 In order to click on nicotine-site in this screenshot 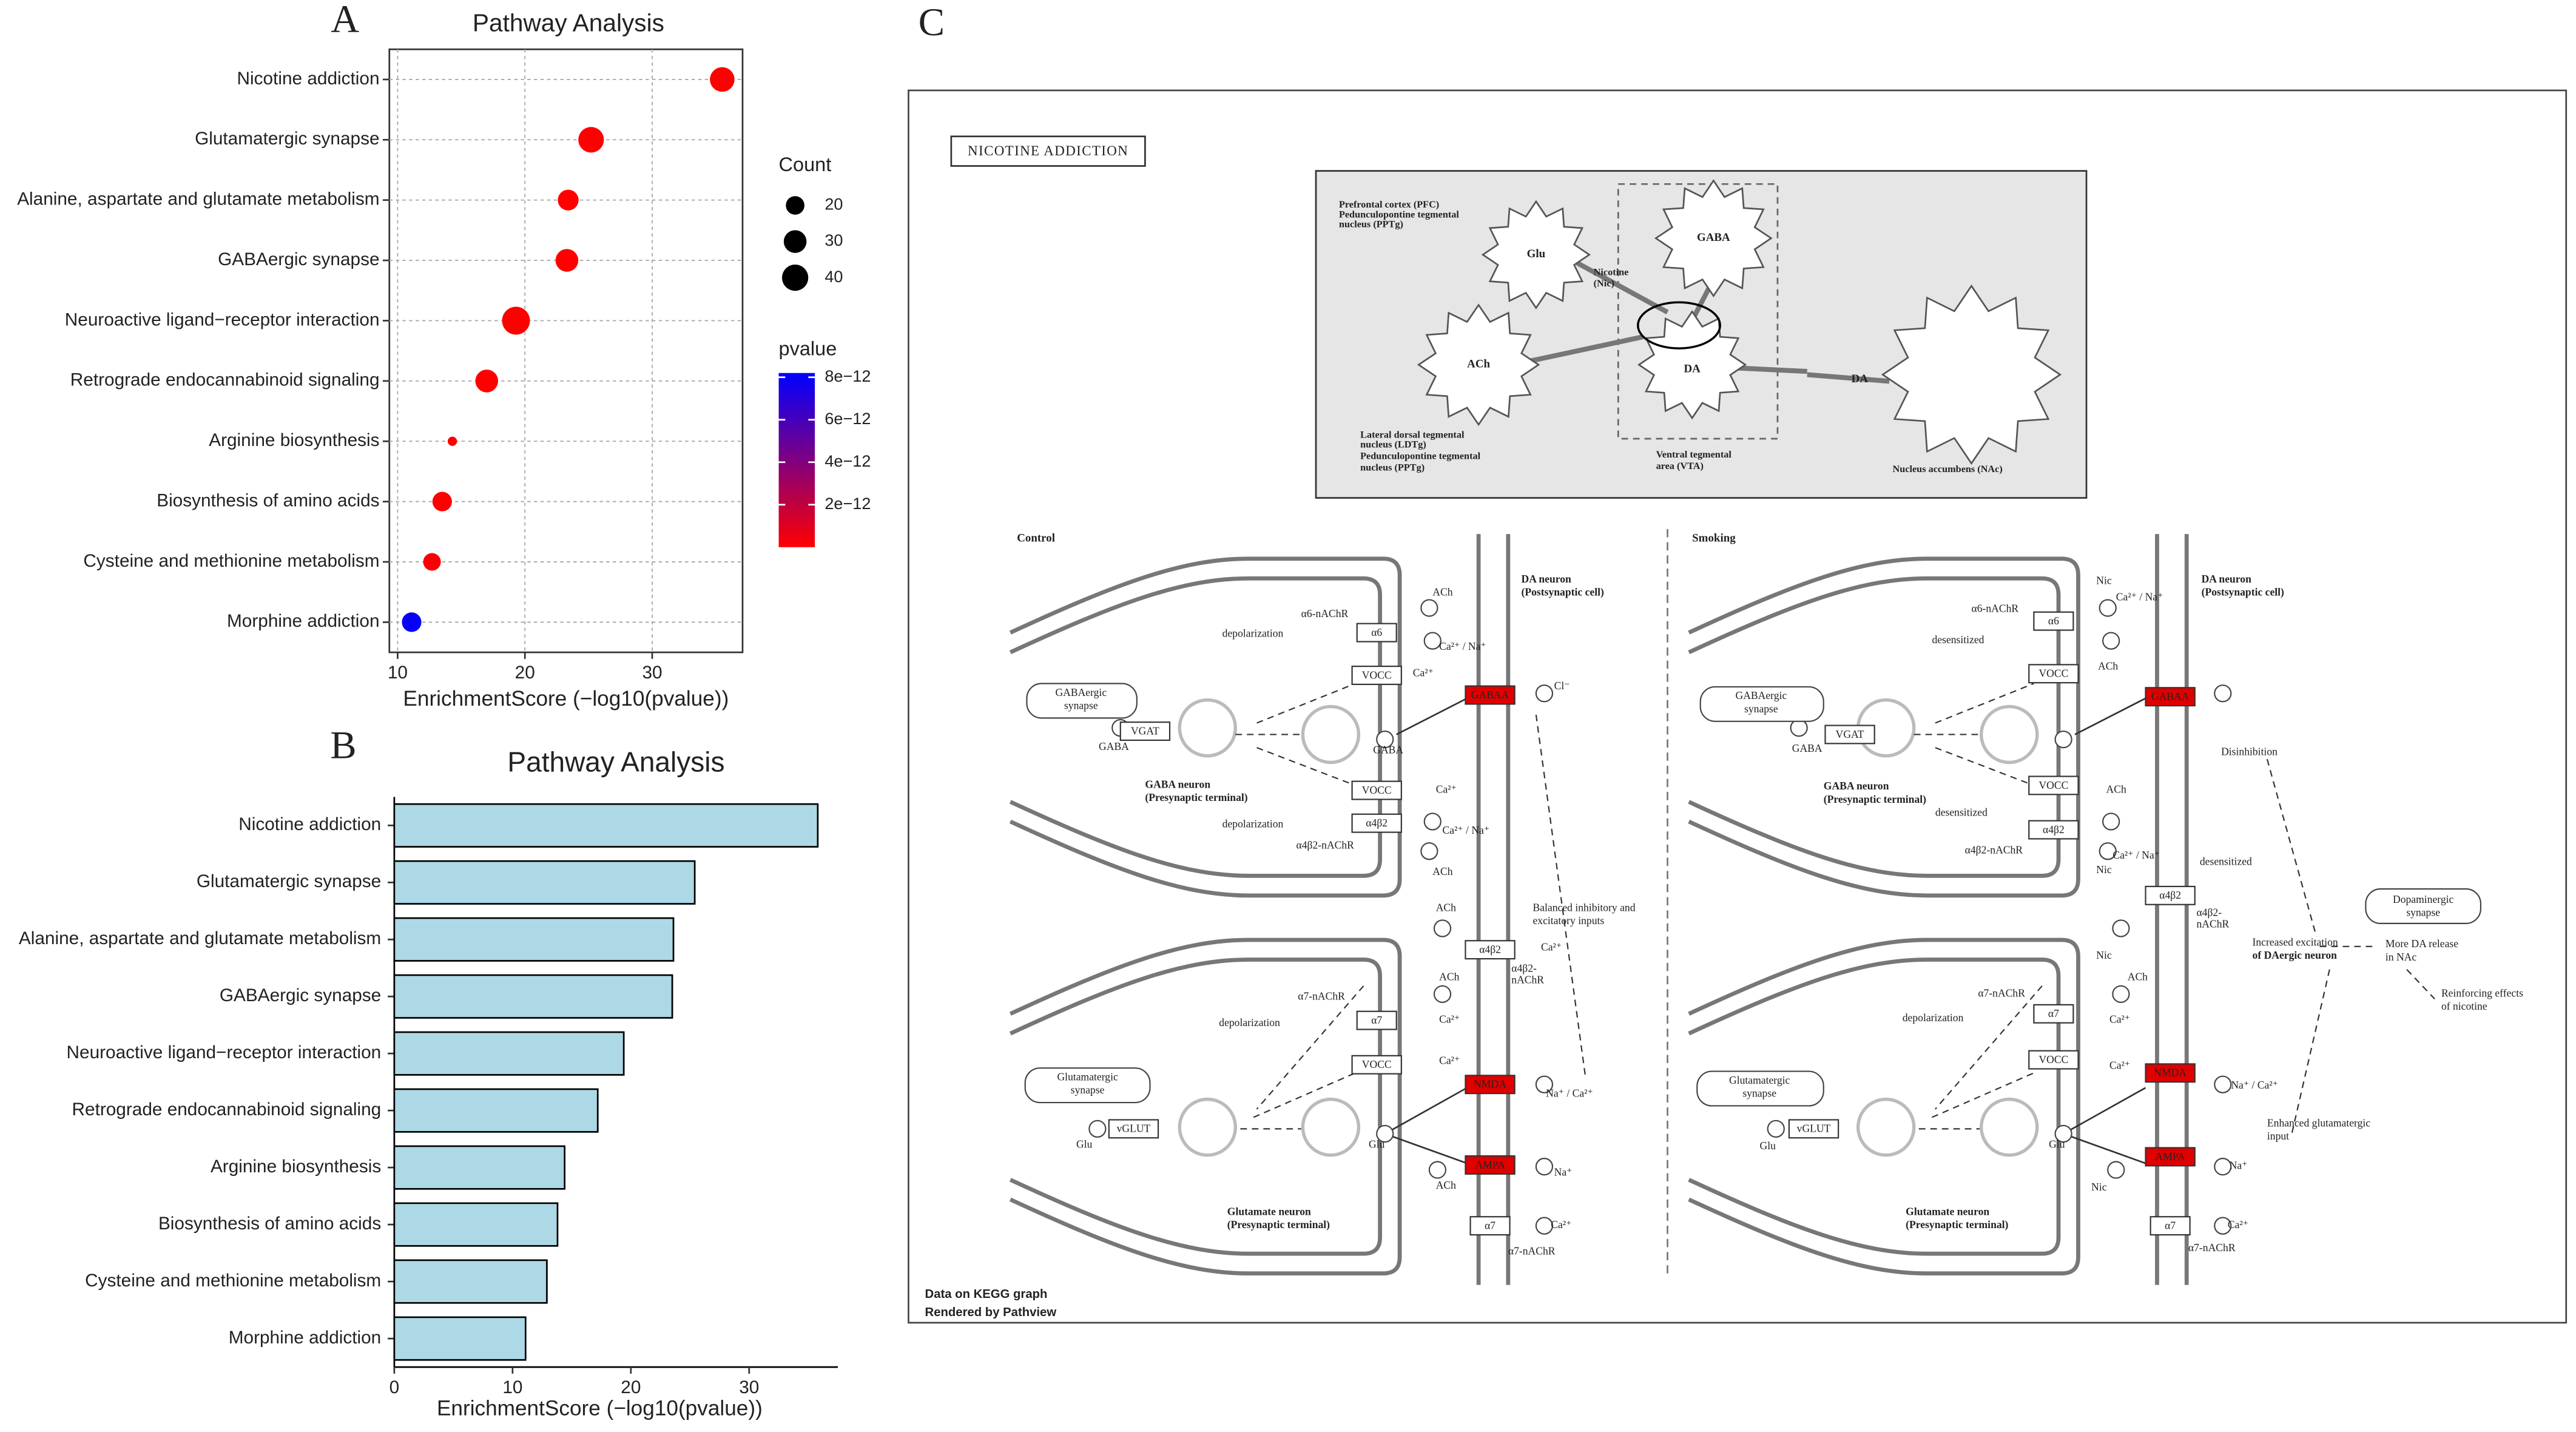, I will do `click(1679, 325)`.